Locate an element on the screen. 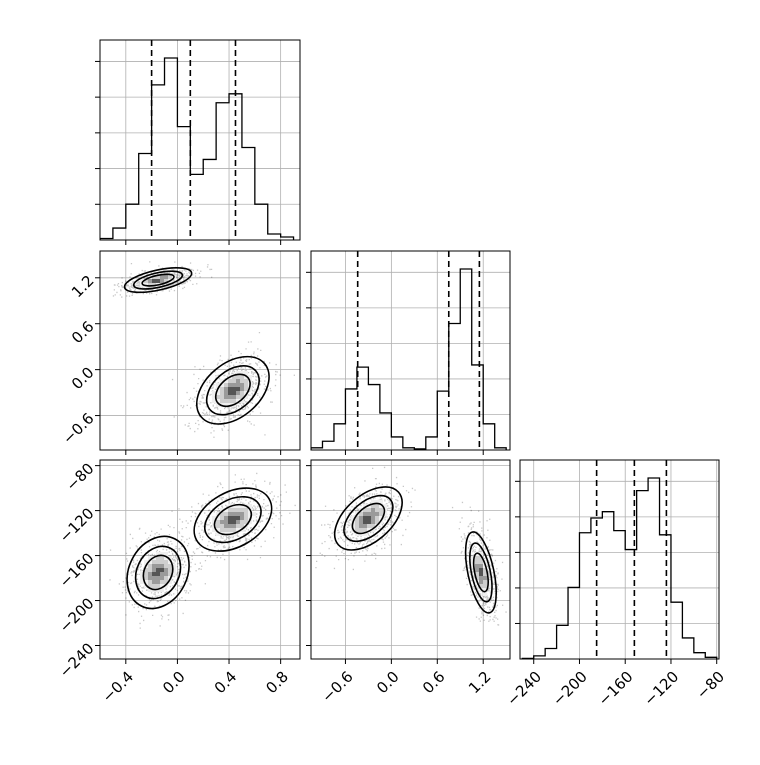 This screenshot has width=760, height=765. x-tick-label-2-3: −120 is located at coordinates (661, 689).